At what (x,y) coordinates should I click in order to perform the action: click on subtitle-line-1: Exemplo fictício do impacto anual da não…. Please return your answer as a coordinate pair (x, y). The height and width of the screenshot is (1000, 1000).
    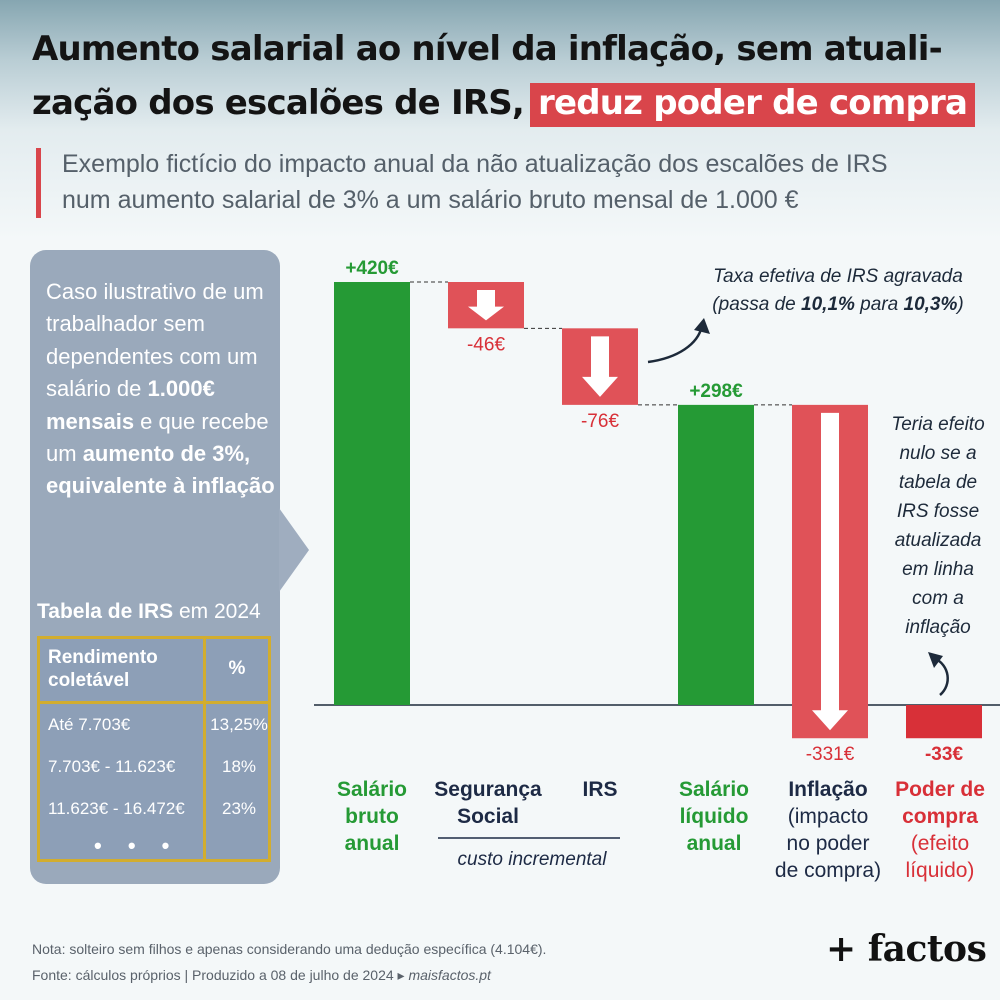
    Looking at the image, I should click on (475, 164).